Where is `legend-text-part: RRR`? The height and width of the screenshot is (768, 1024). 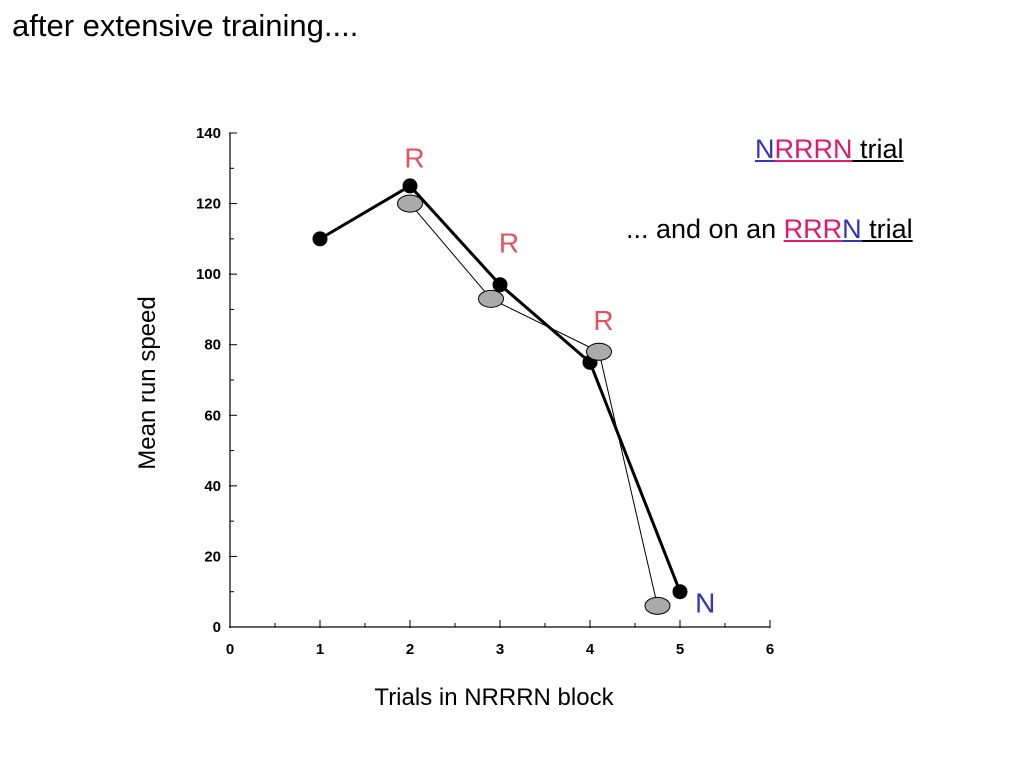
legend-text-part: RRR is located at coordinates (813, 229).